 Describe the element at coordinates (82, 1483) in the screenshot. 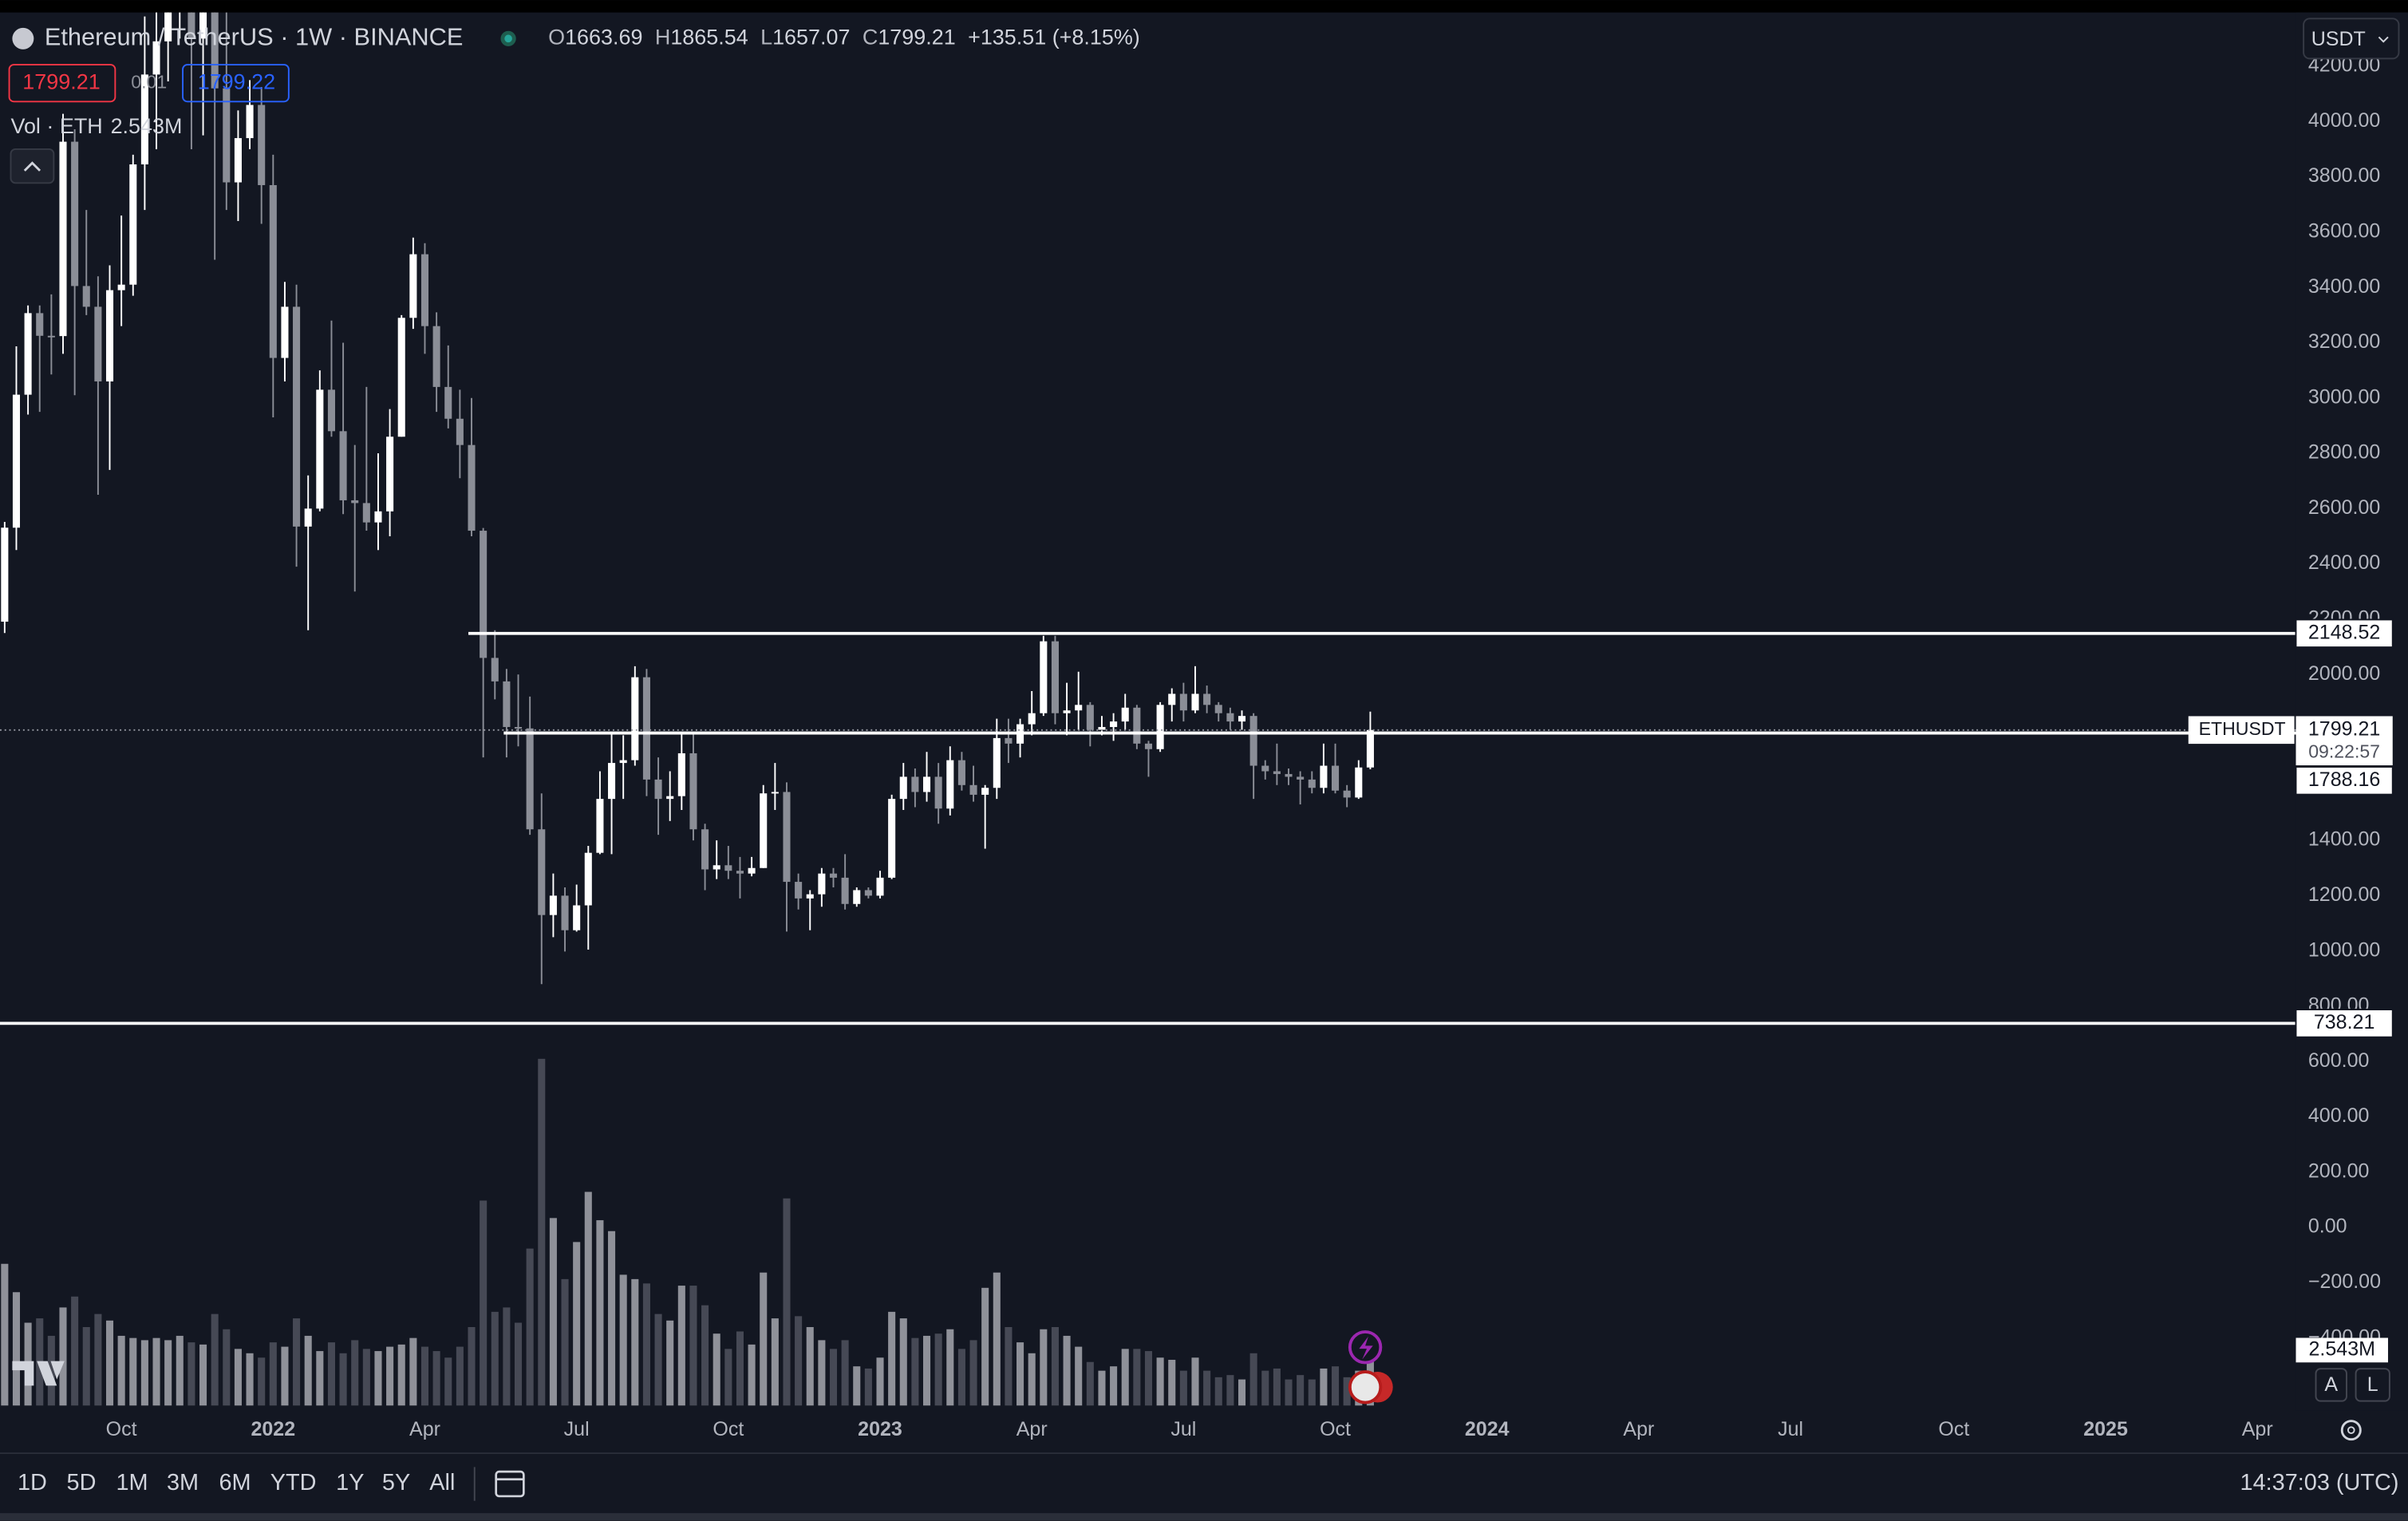

I see `range-button: 5D` at that location.